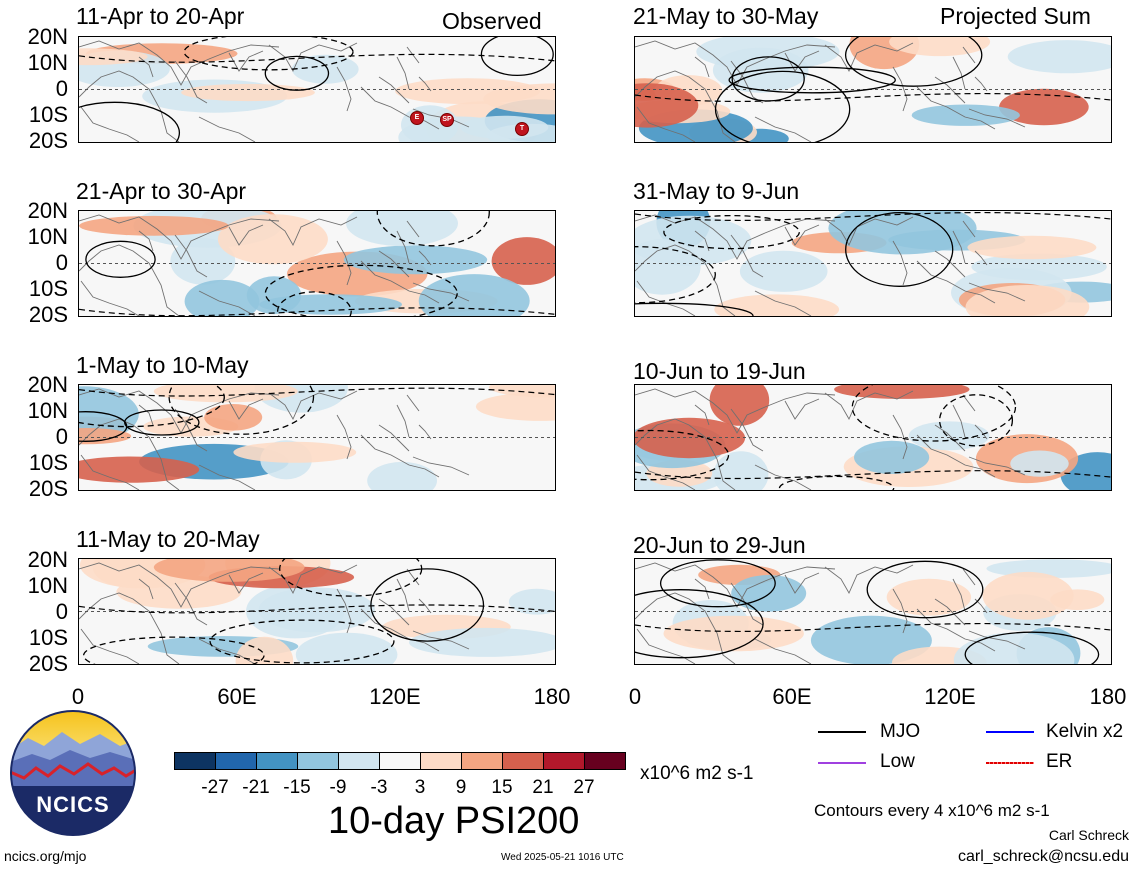  I want to click on mjo-line-swatch, so click(842, 732).